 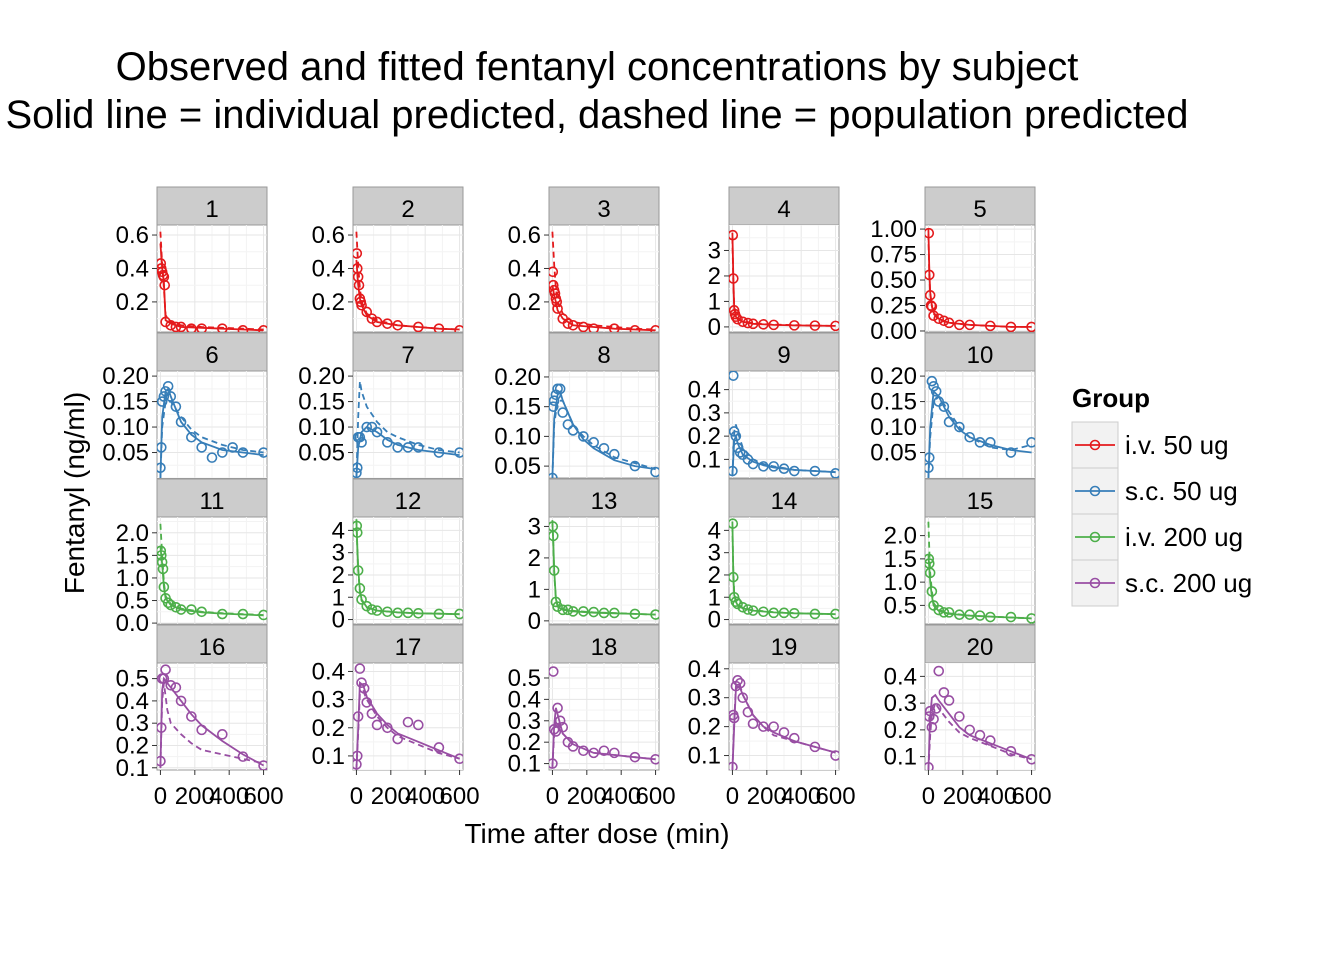 What do you see at coordinates (784, 501) in the screenshot?
I see `facet-strip-label: 14` at bounding box center [784, 501].